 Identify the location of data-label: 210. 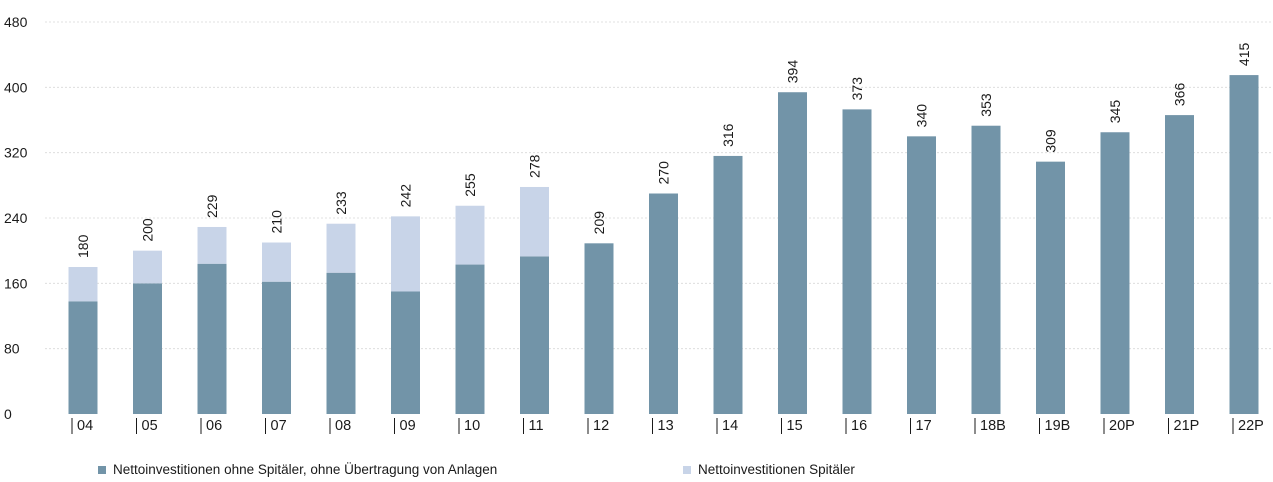
(277, 222).